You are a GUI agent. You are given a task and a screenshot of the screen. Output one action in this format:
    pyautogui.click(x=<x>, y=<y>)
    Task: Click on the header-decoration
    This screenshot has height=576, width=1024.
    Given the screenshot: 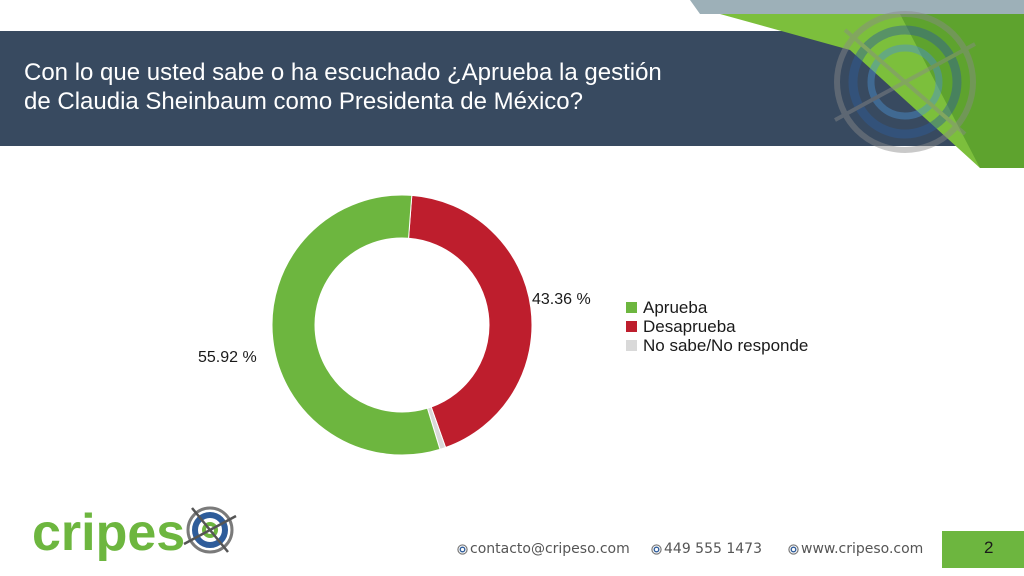 What is the action you would take?
    pyautogui.click(x=857, y=84)
    